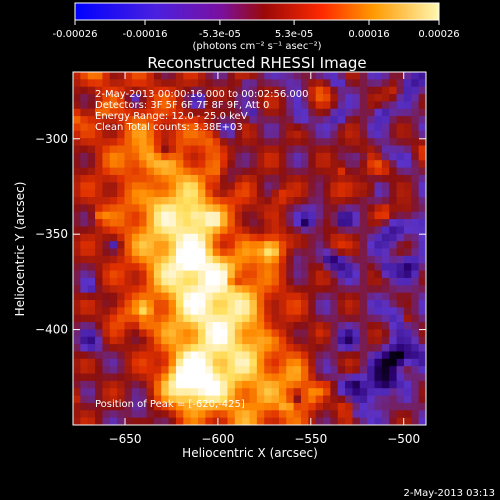 The width and height of the screenshot is (500, 500). Describe the element at coordinates (438, 34) in the screenshot. I see `colorbar-tick-label: 0.00026` at that location.